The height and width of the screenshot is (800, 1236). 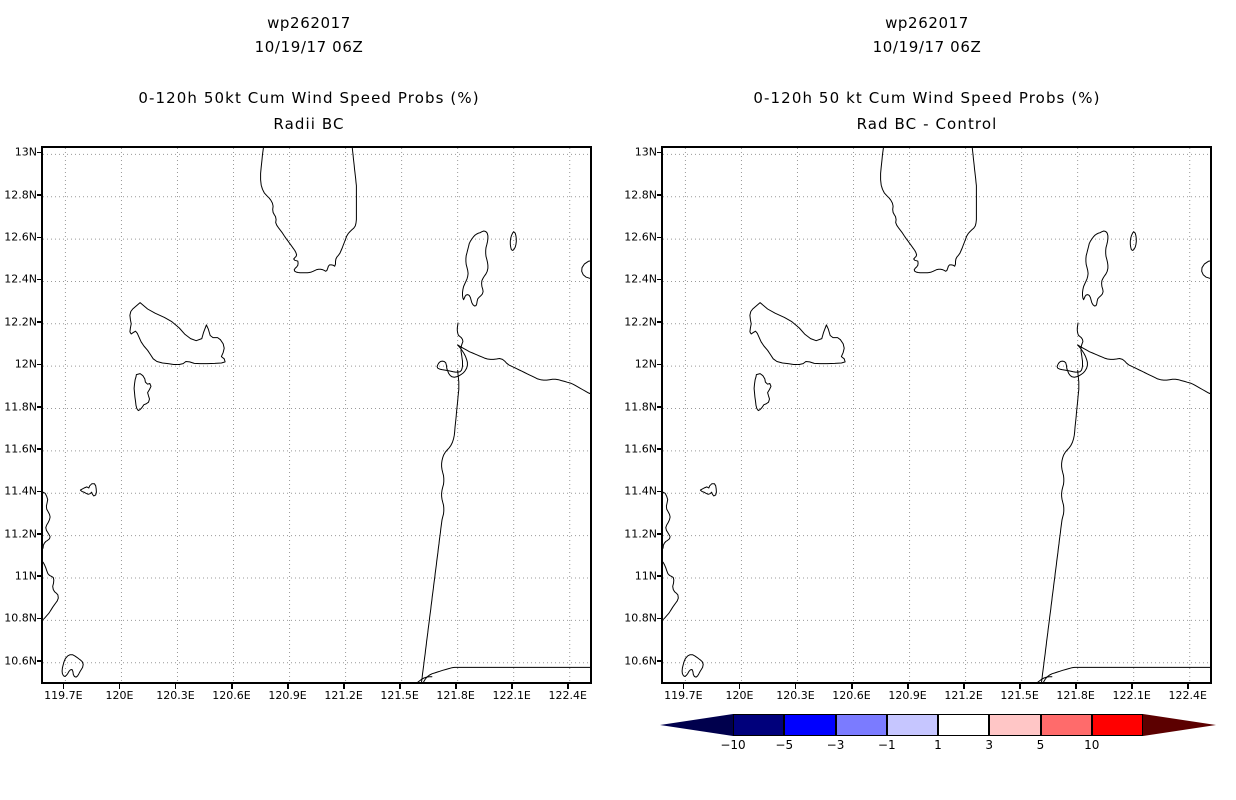 I want to click on colorbar-swatches, so click(x=938, y=725).